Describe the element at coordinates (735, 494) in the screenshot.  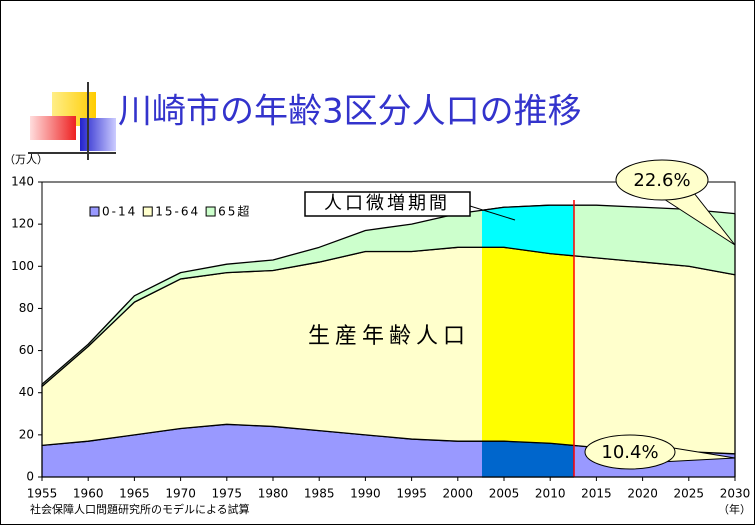
I see `x-tick-label: 2030` at that location.